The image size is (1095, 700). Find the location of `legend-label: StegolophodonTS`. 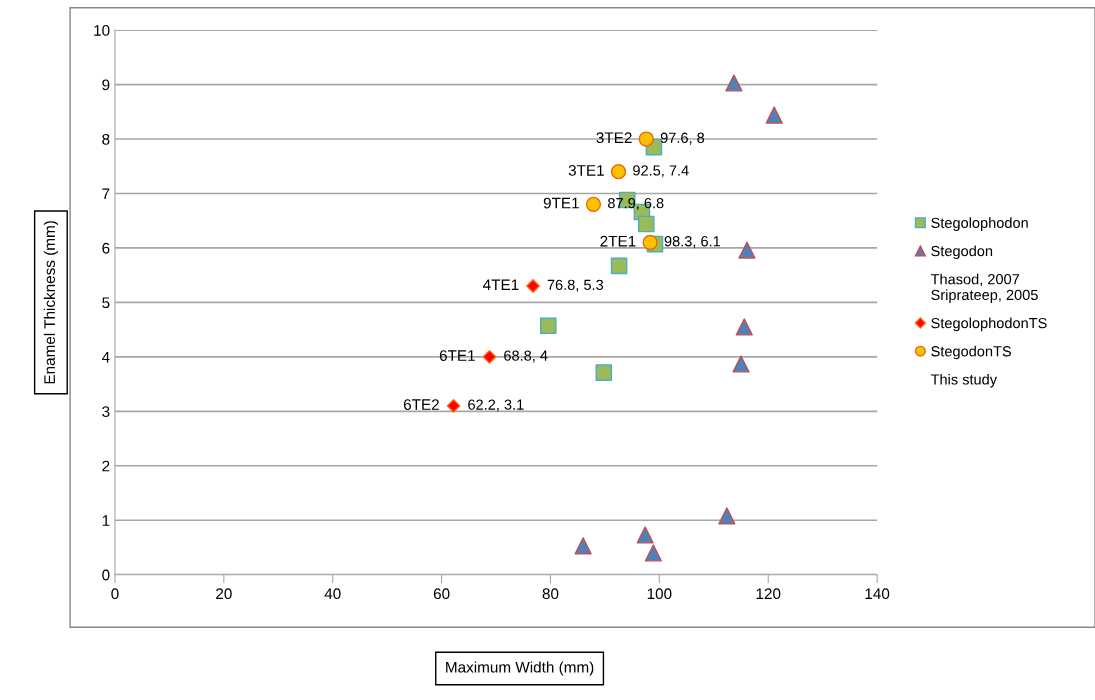

legend-label: StegolophodonTS is located at coordinates (989, 324).